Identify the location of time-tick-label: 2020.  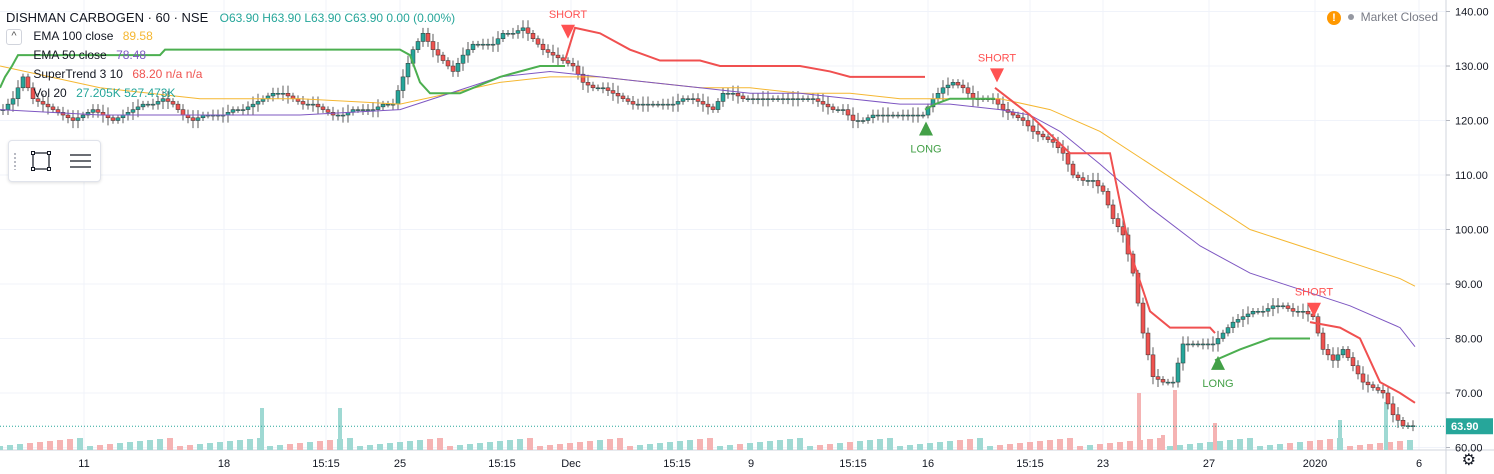
(1315, 464).